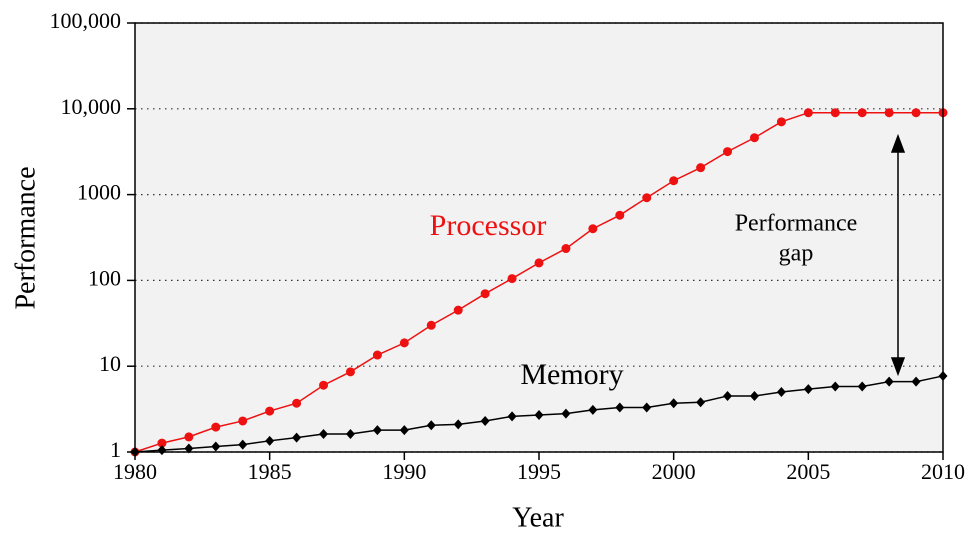 The width and height of the screenshot is (974, 538). I want to click on y-tick-label: 100, so click(104, 277).